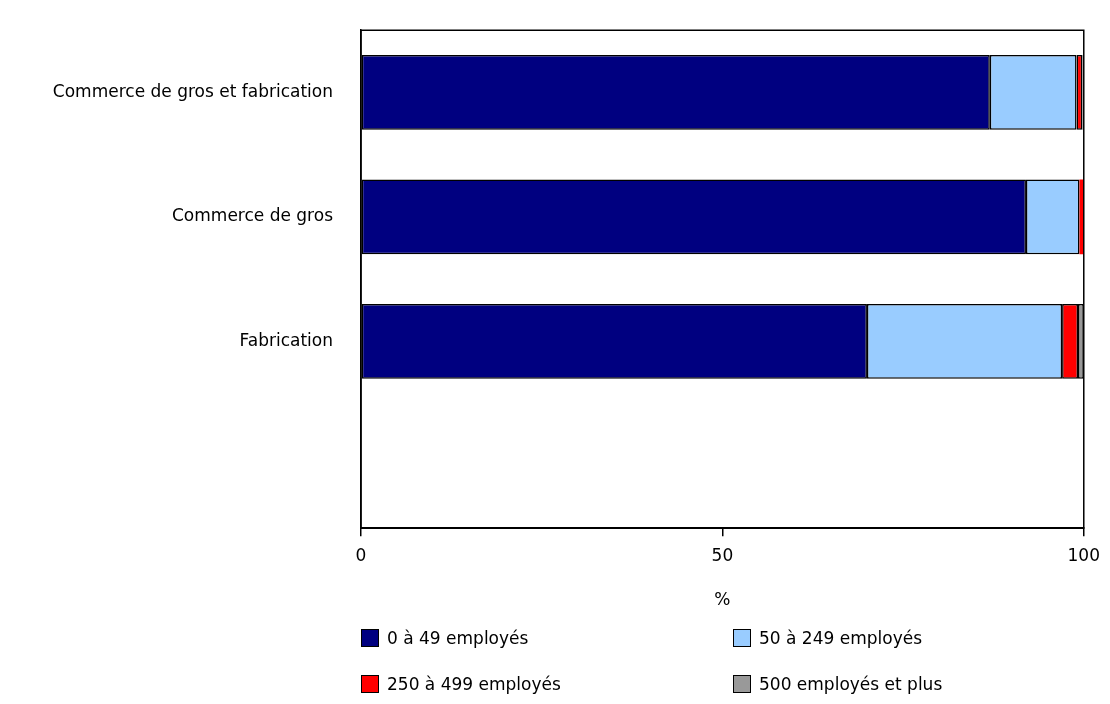 The width and height of the screenshot is (1110, 704). Describe the element at coordinates (722, 554) in the screenshot. I see `x-tick-label: 50` at that location.